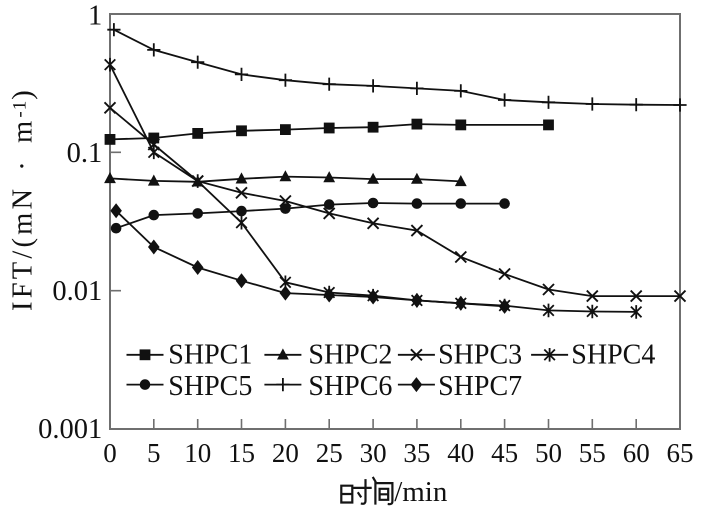 This screenshot has height=506, width=716. I want to click on svg-text: 55, so click(592, 453).